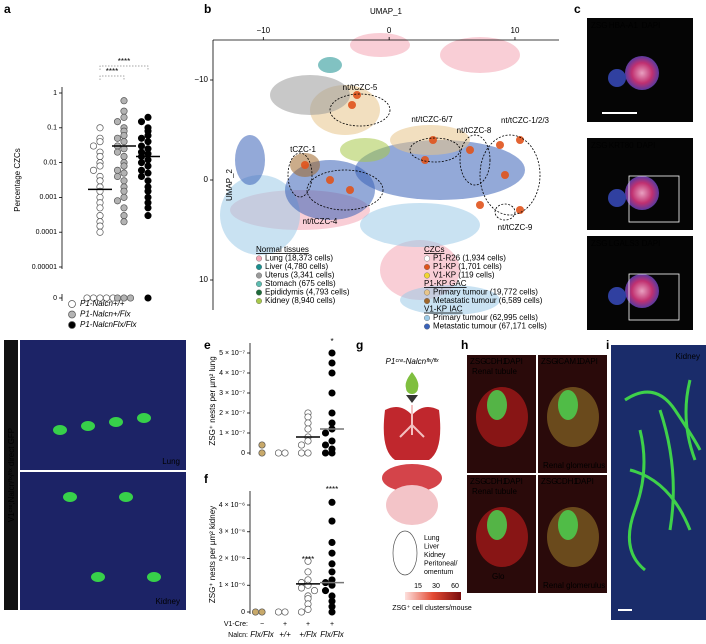  What do you see at coordinates (435, 555) in the screenshot?
I see `organ-label: Kidney` at bounding box center [435, 555].